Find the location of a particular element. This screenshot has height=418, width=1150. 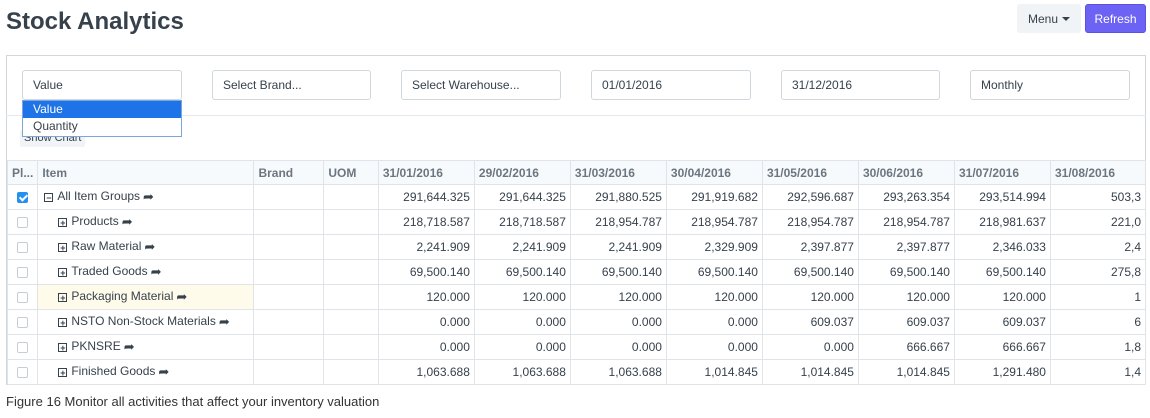

uom-cell is located at coordinates (351, 322).